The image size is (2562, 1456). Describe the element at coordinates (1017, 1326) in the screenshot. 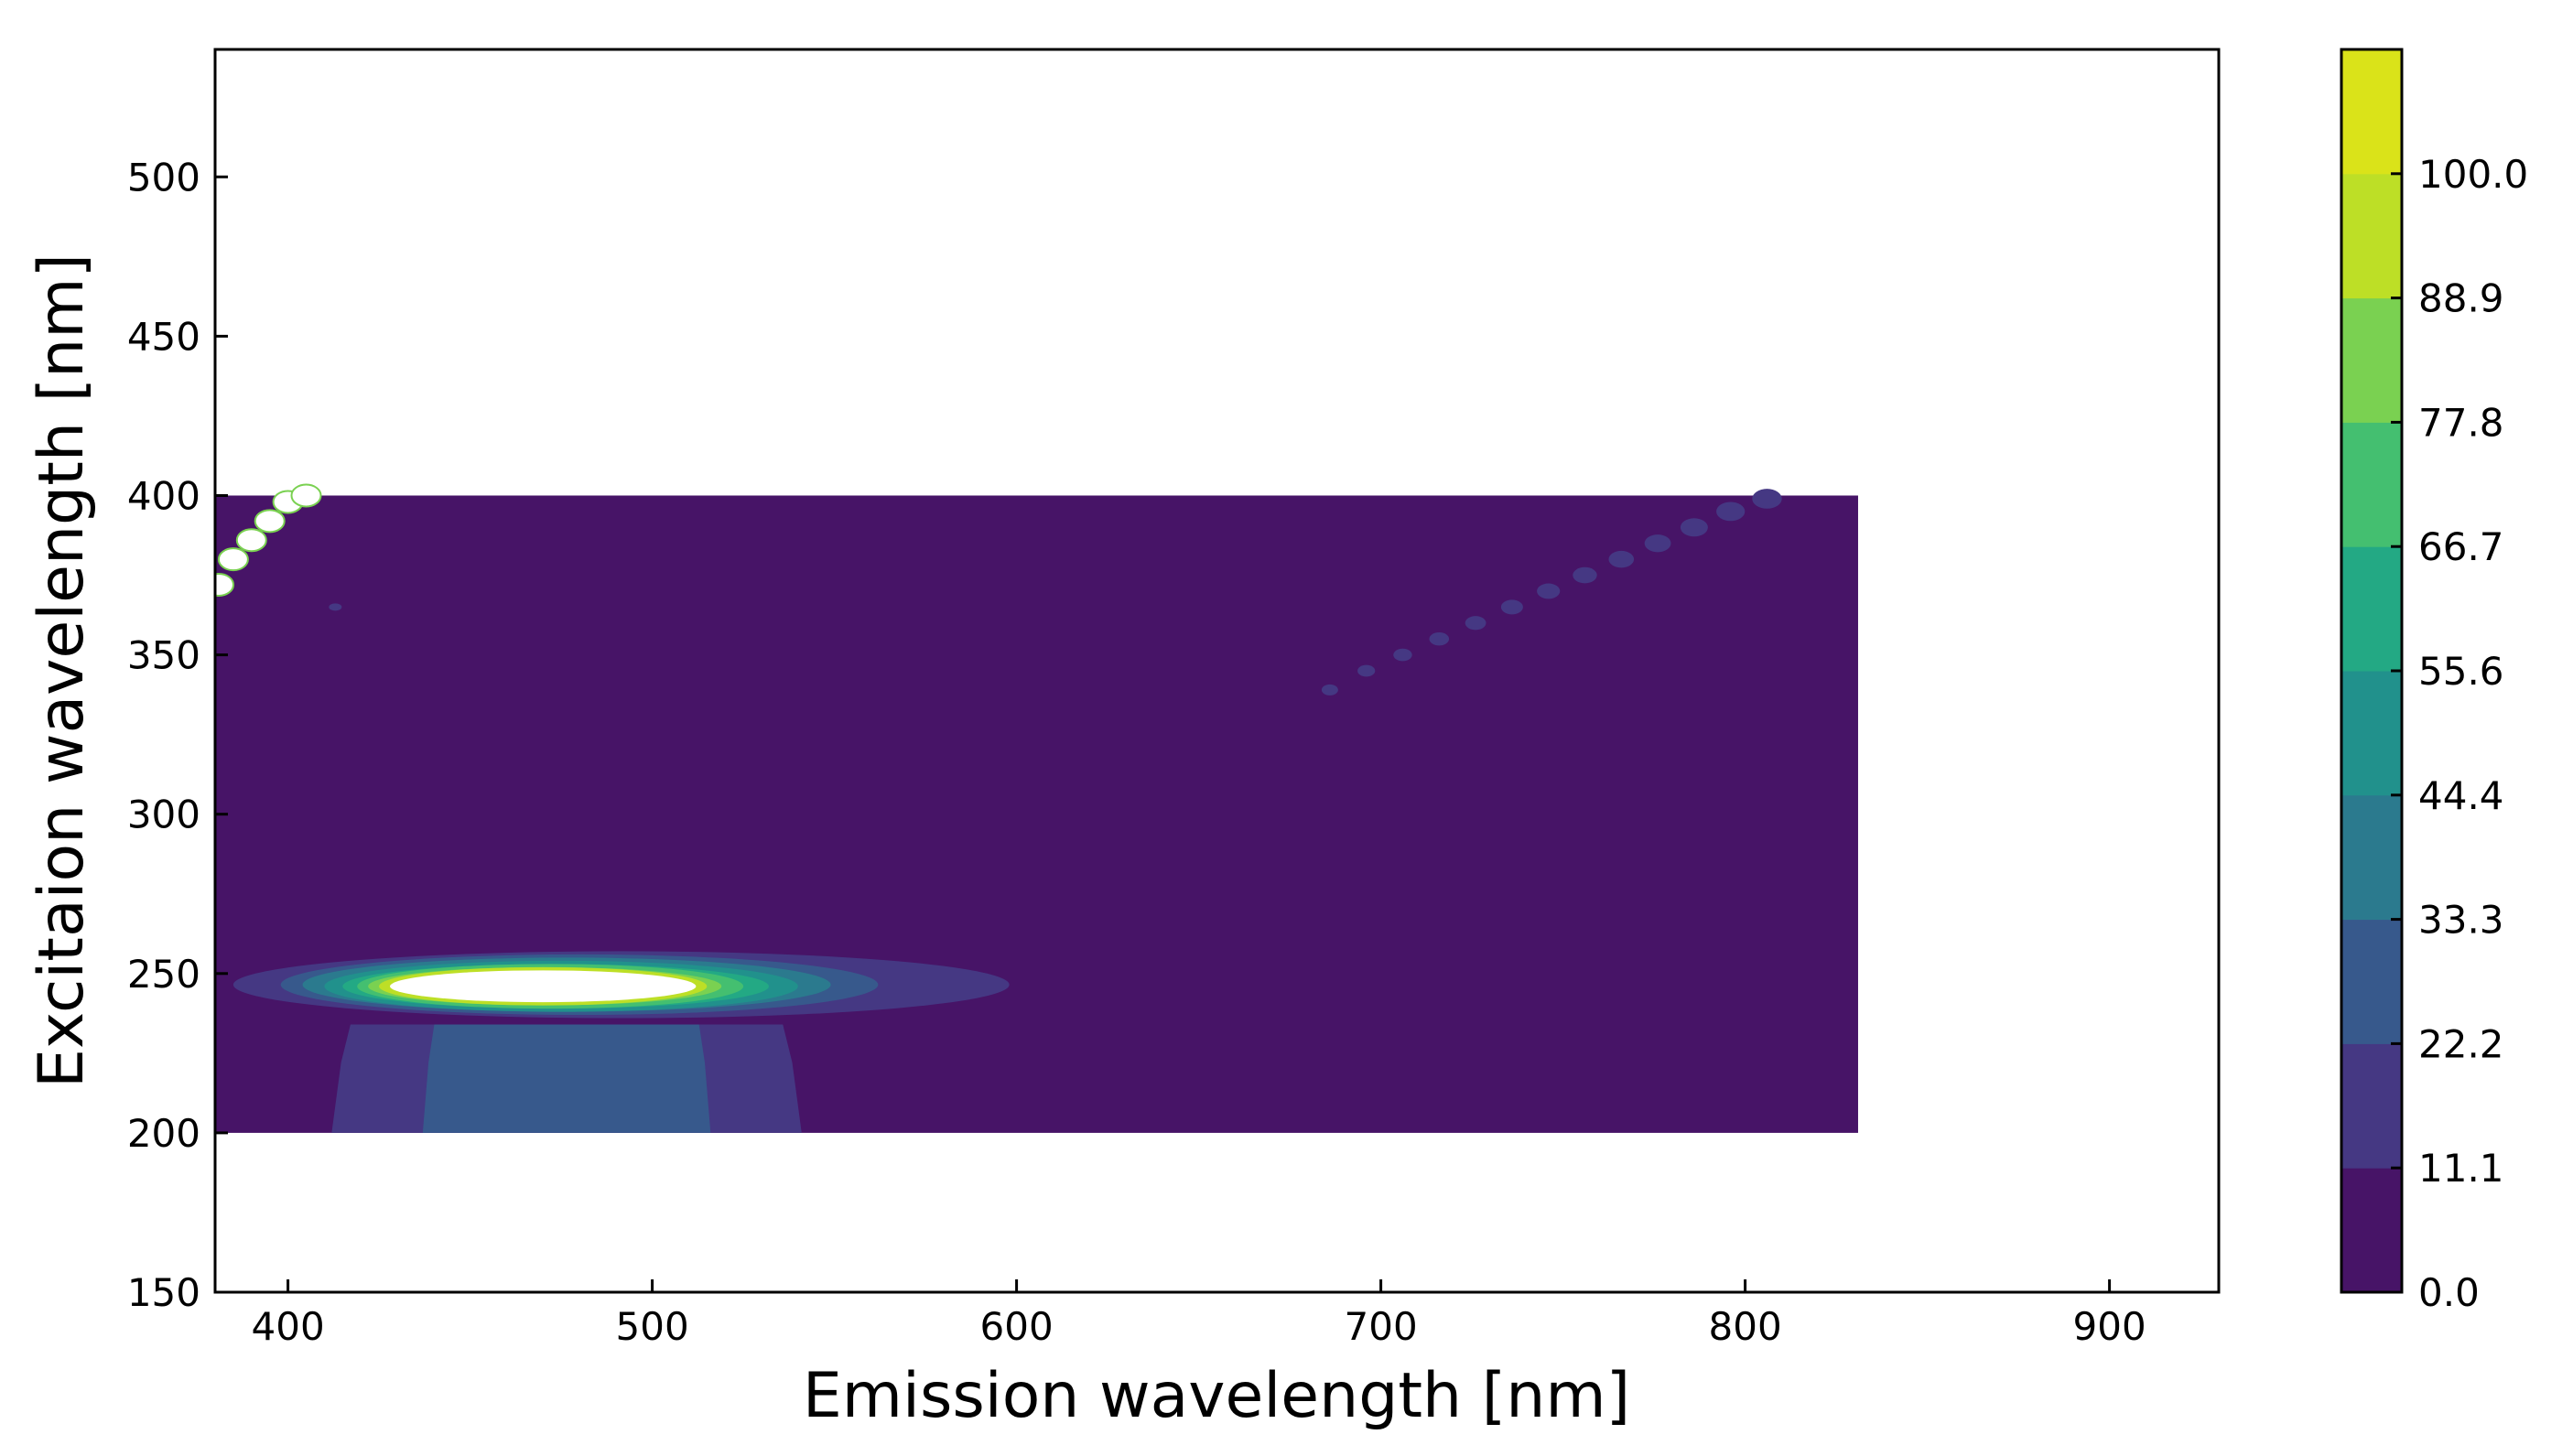

I see `x-tick-label: 600` at that location.